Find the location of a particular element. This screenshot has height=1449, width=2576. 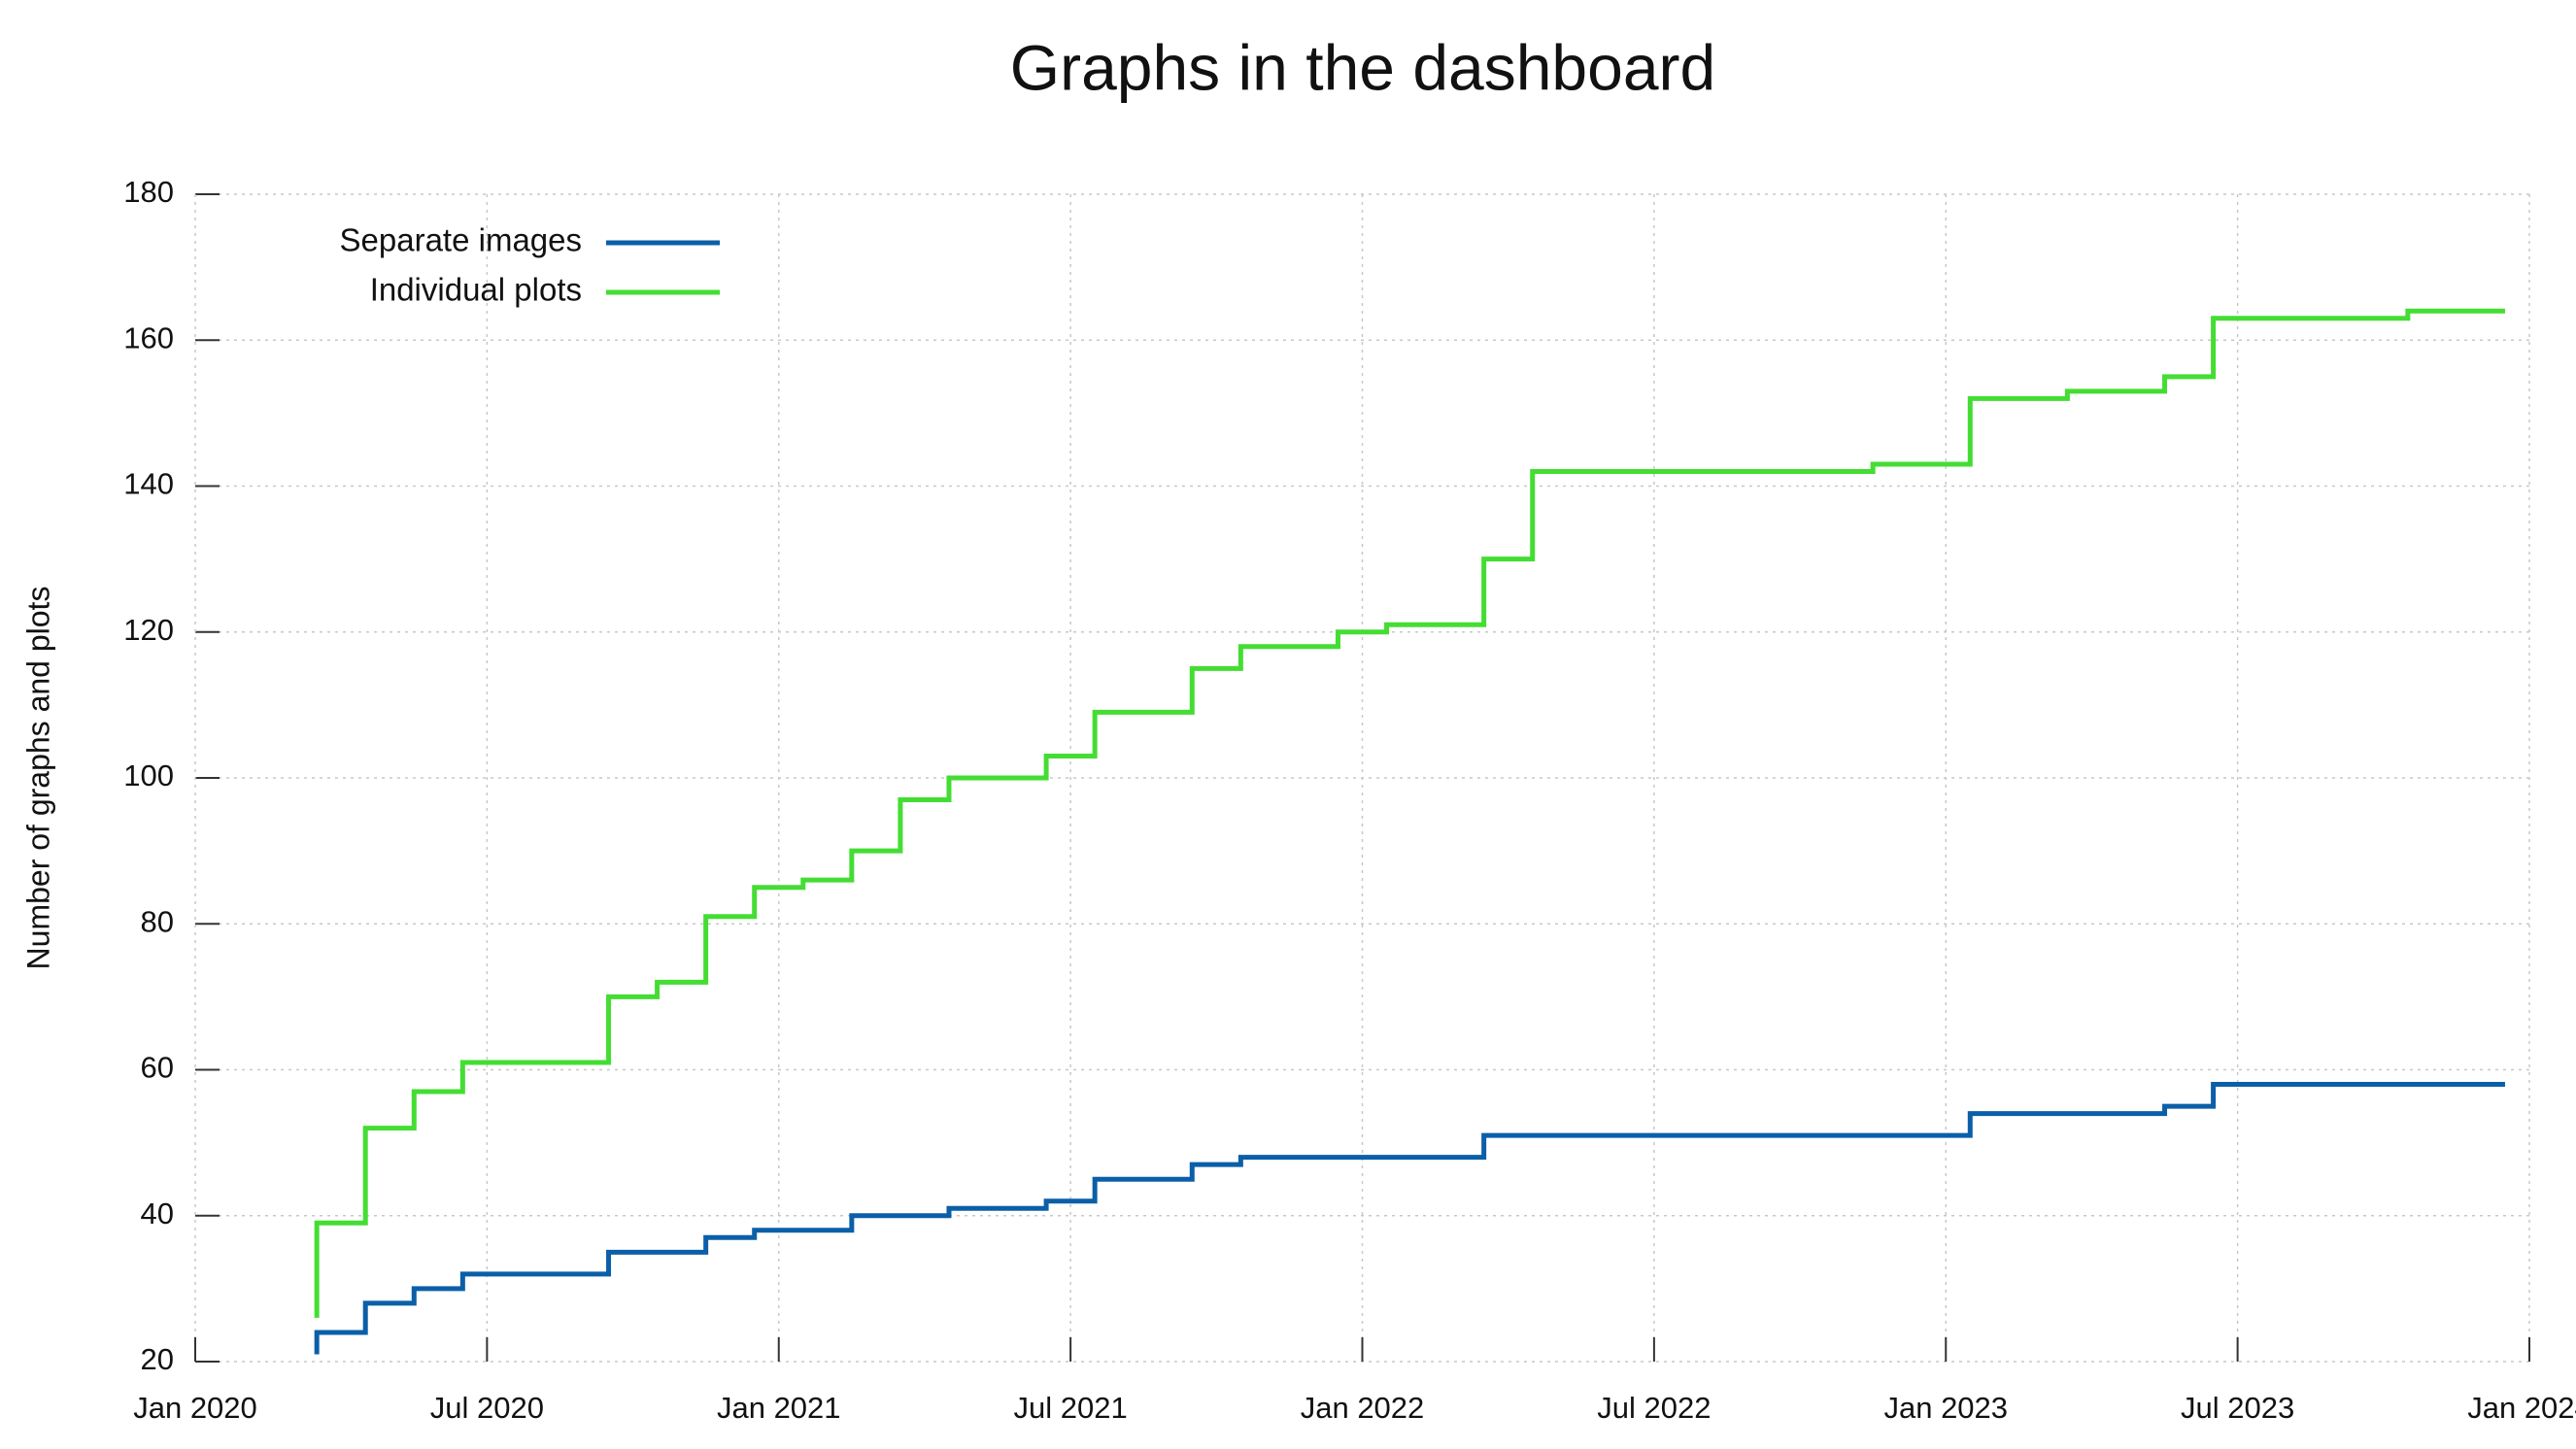

y-tick-label: 80 is located at coordinates (157, 921).